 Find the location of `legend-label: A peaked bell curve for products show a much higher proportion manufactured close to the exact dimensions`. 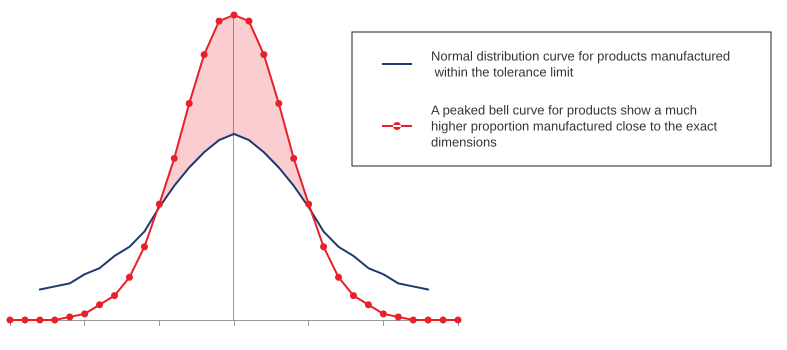

legend-label: A peaked bell curve for products show a much higher proportion manufactured close to the exact dimensions is located at coordinates (576, 126).